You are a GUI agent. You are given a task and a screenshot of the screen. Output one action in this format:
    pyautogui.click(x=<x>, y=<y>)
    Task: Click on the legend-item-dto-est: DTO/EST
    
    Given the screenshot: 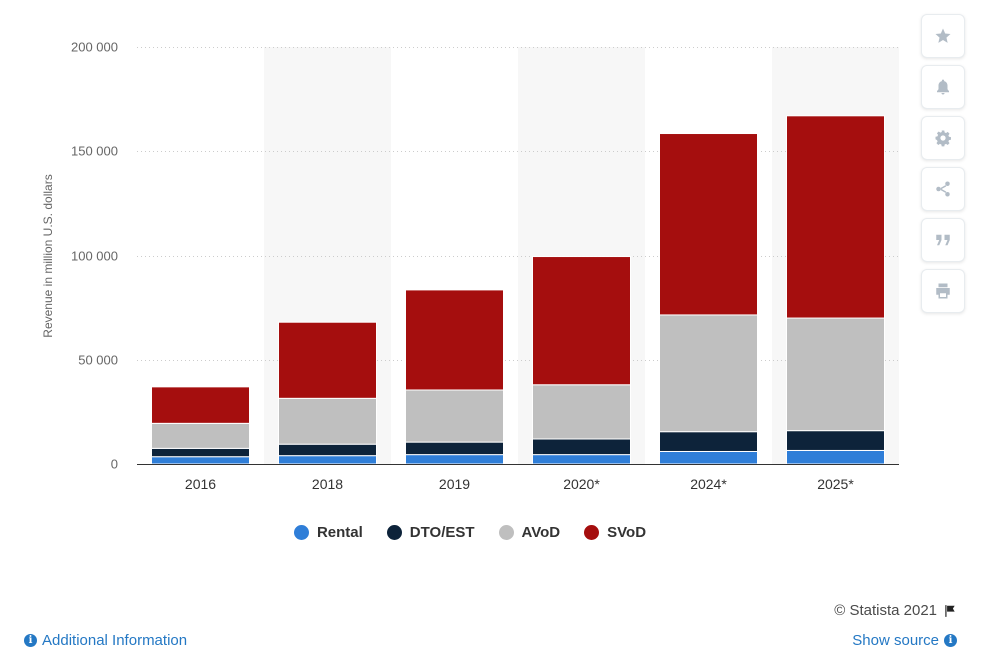 What is the action you would take?
    pyautogui.click(x=430, y=532)
    